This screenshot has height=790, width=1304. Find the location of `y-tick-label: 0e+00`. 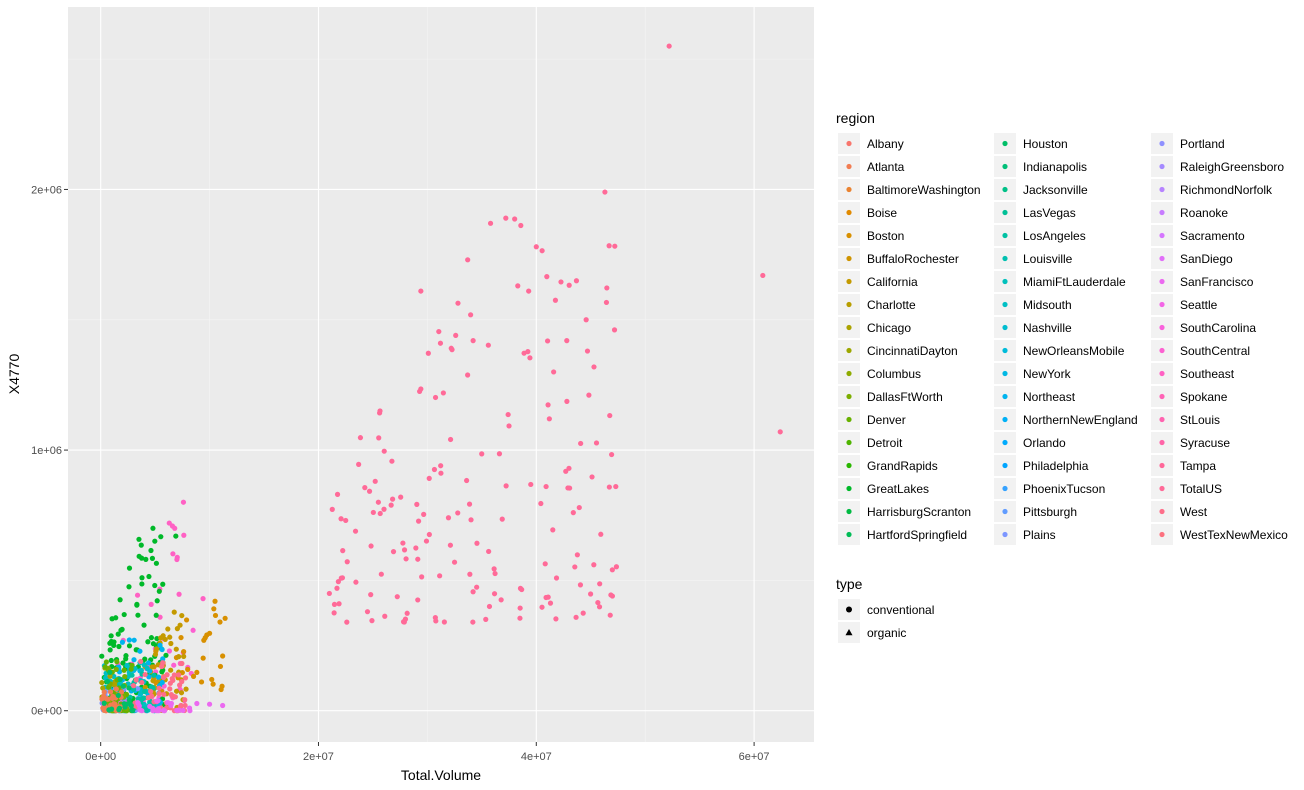

y-tick-label: 0e+00 is located at coordinates (46, 712).